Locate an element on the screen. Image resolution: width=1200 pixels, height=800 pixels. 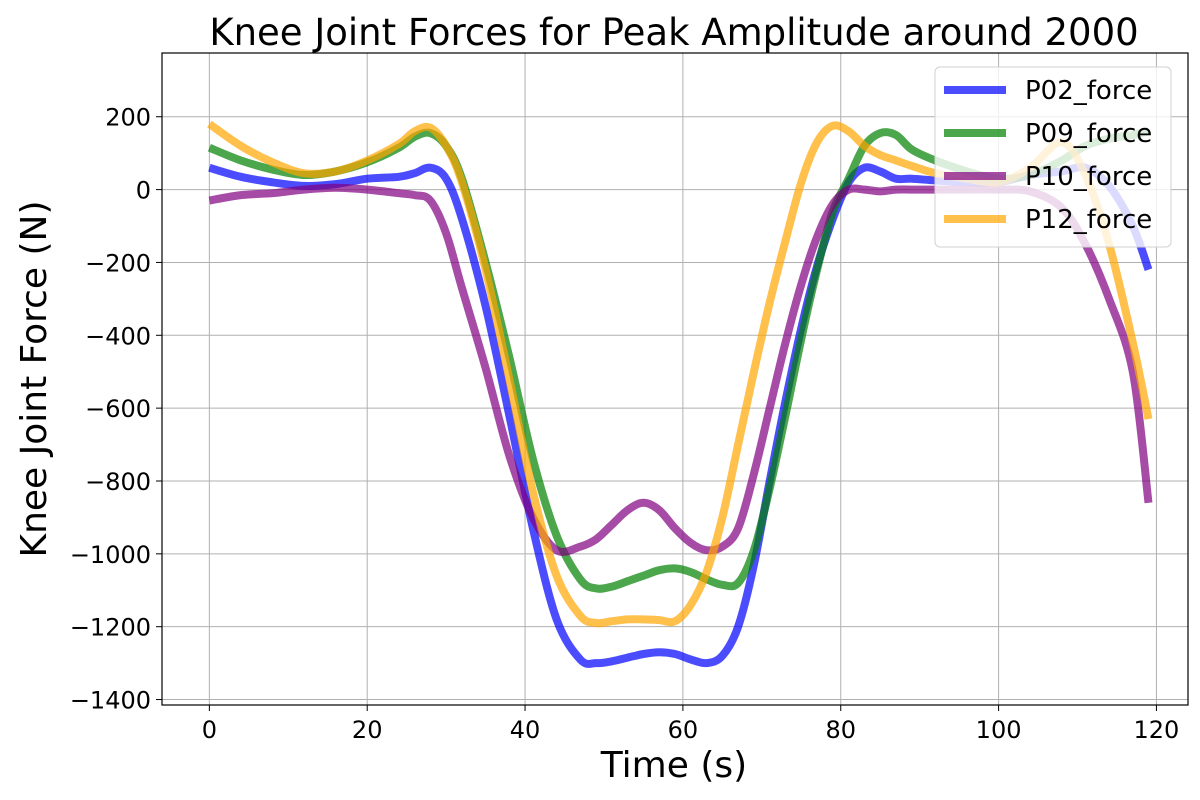
y-tick-label: −200 is located at coordinates (118, 263).